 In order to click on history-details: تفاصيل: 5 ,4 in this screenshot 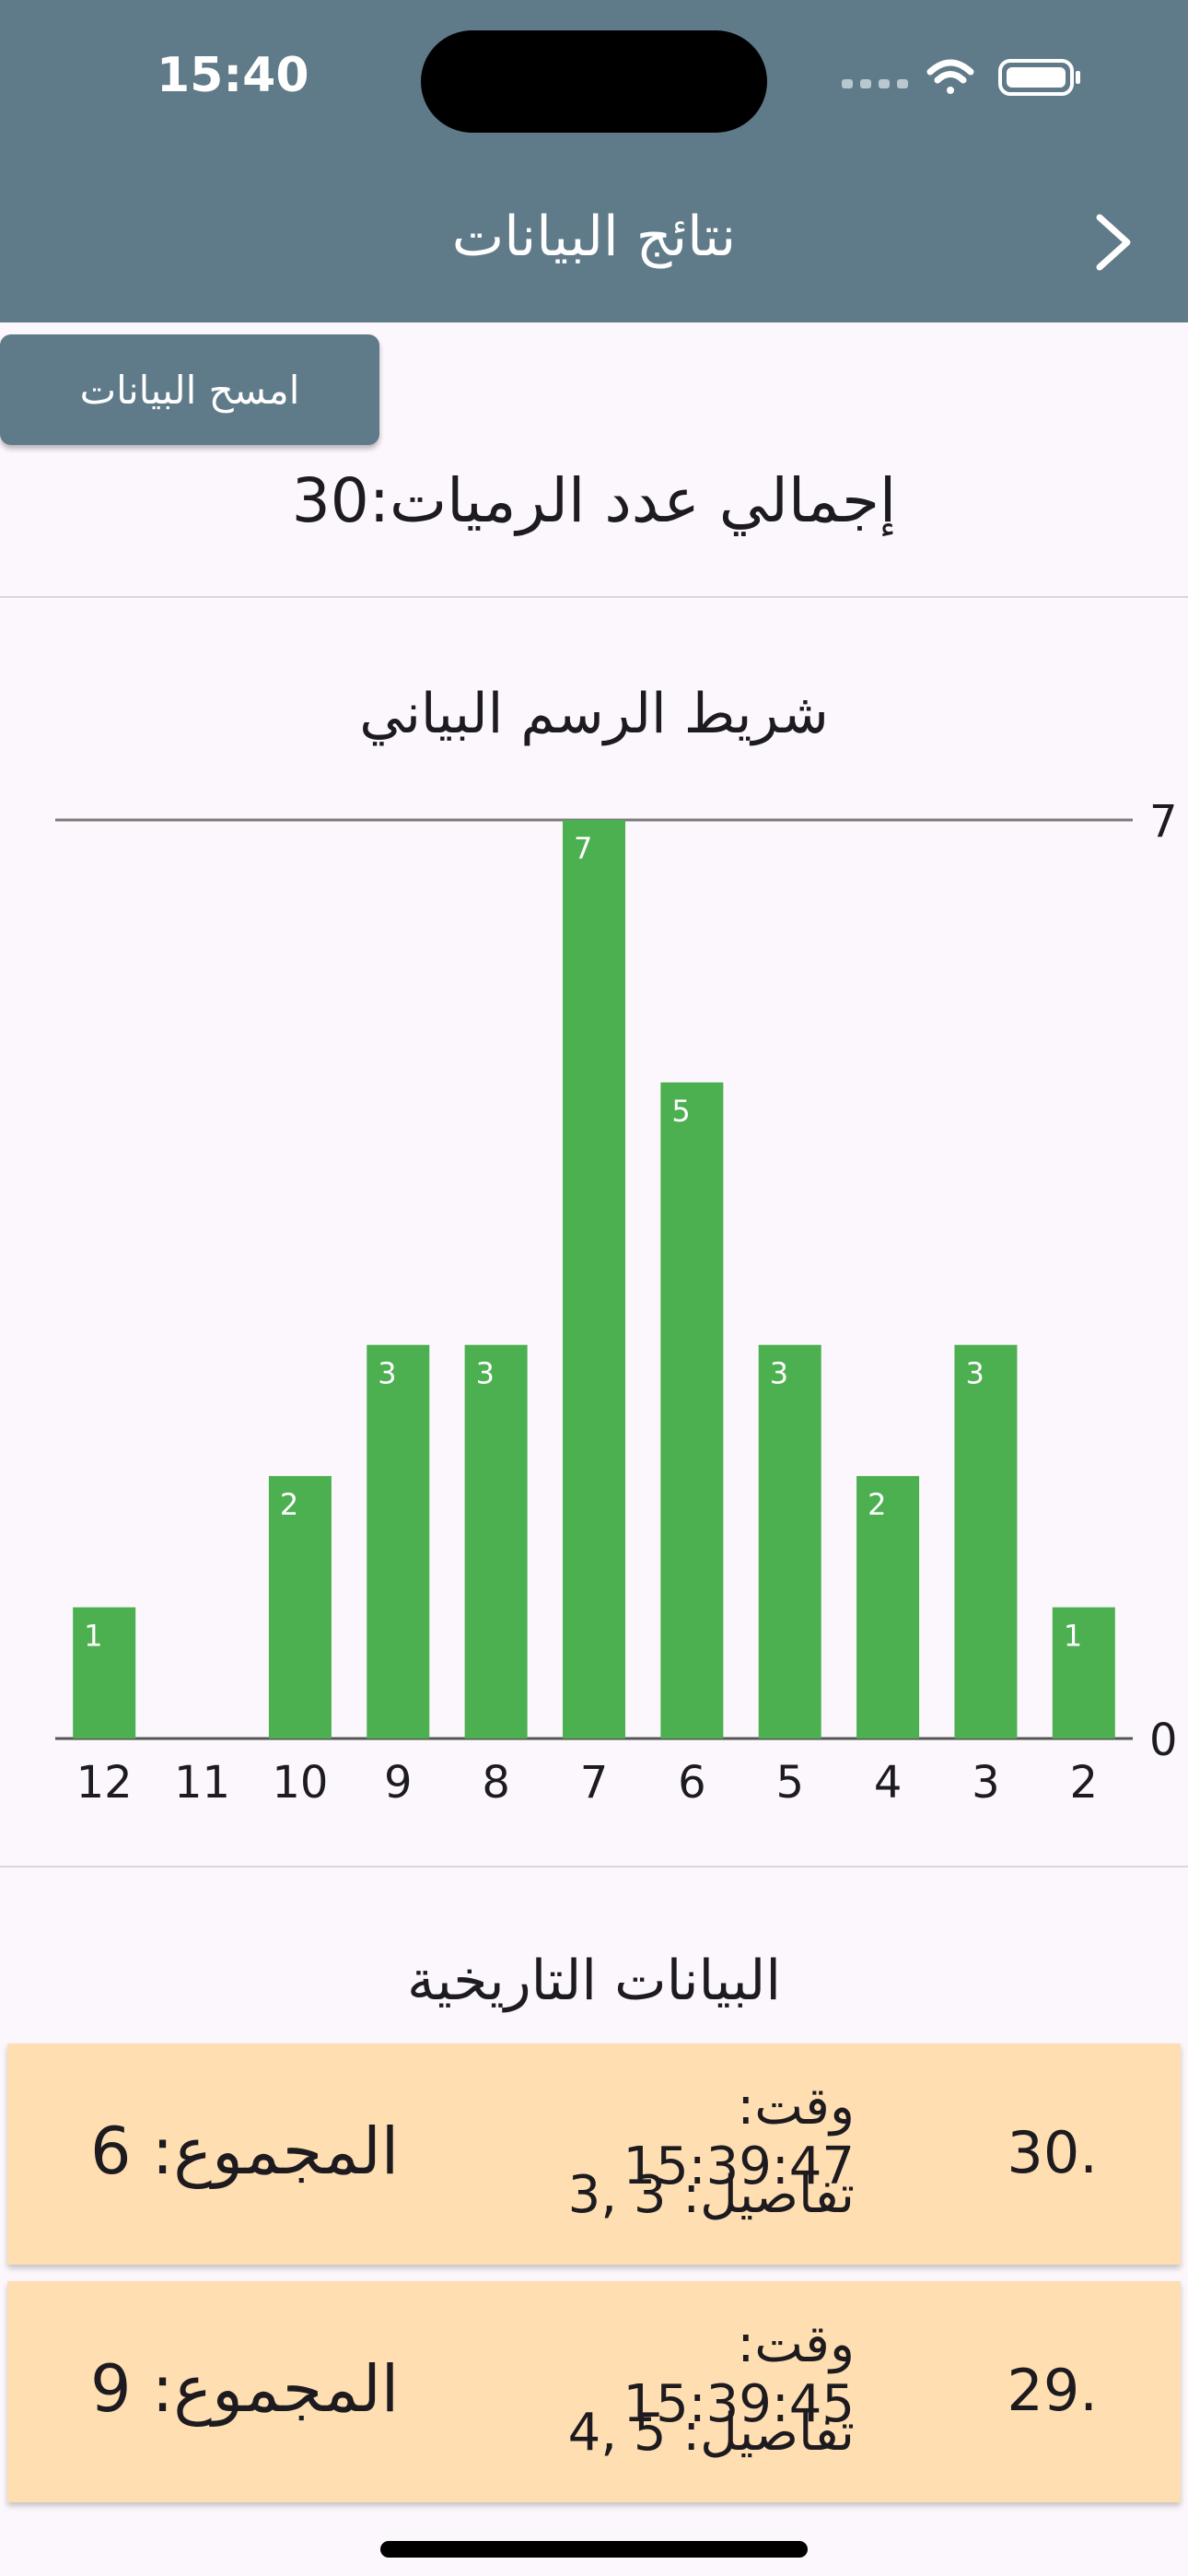, I will do `click(711, 2433)`.